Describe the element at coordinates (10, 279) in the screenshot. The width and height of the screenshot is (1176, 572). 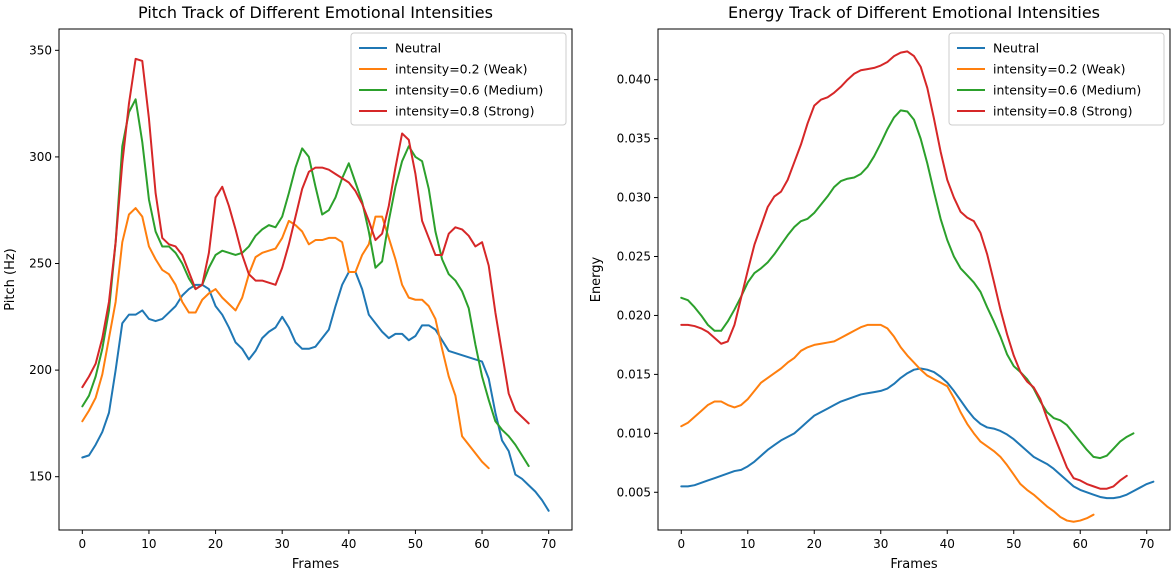
I see `y-axis-label: Pitch (Hz)` at that location.